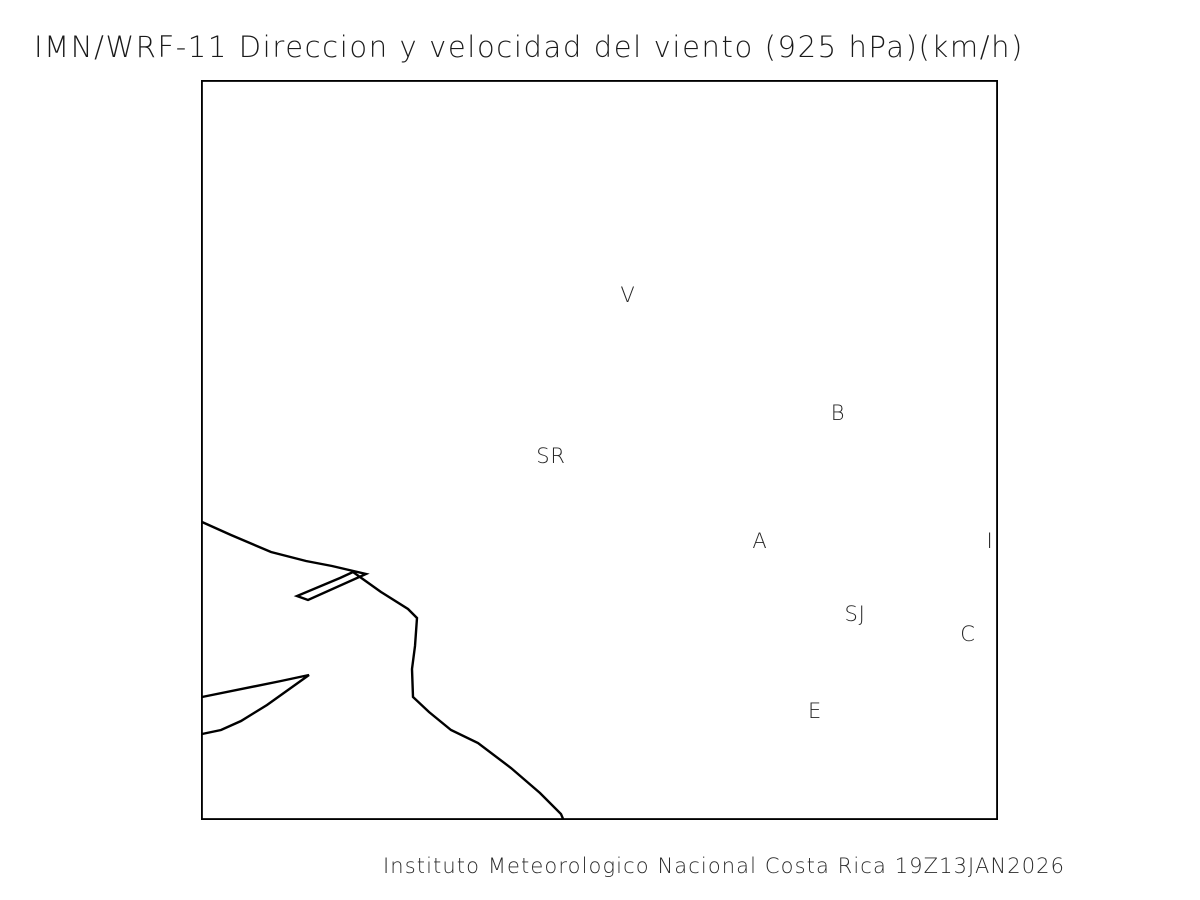  What do you see at coordinates (968, 634) in the screenshot?
I see `station-label-c: C` at bounding box center [968, 634].